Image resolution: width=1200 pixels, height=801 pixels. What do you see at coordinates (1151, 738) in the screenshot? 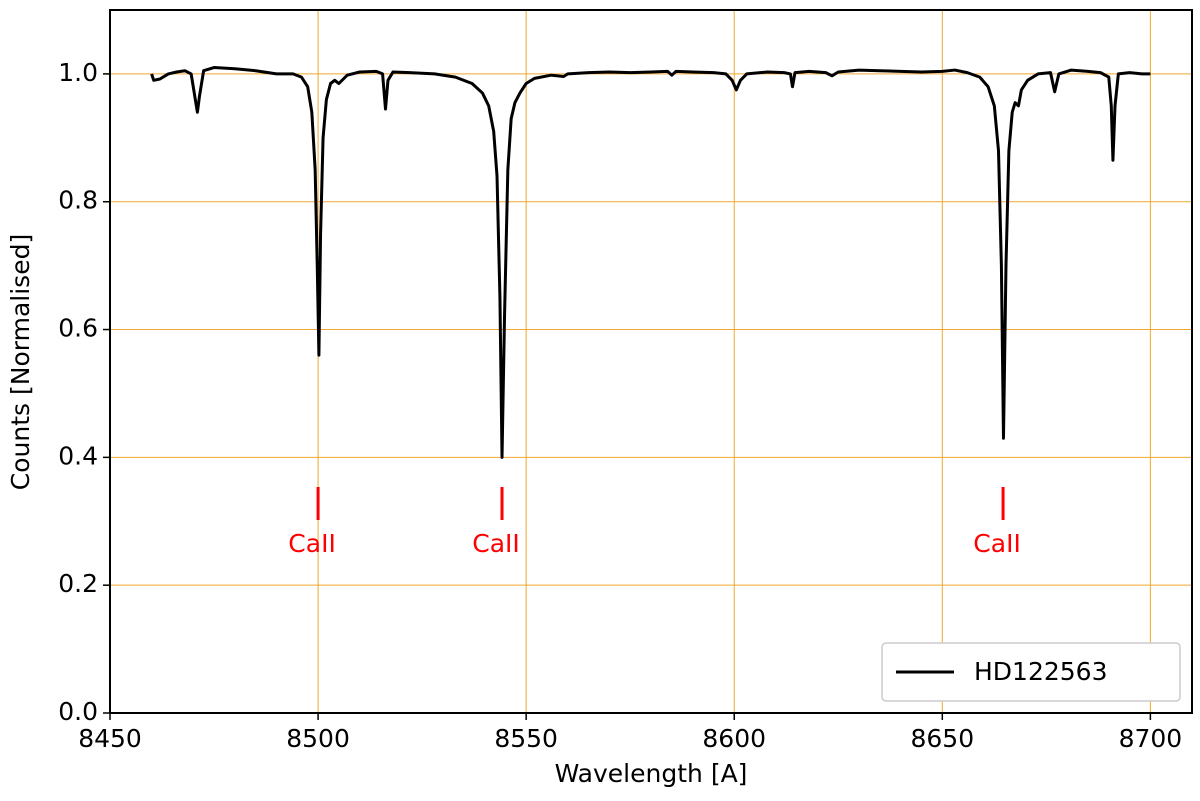
I see `x-tick-label: 8700` at bounding box center [1151, 738].